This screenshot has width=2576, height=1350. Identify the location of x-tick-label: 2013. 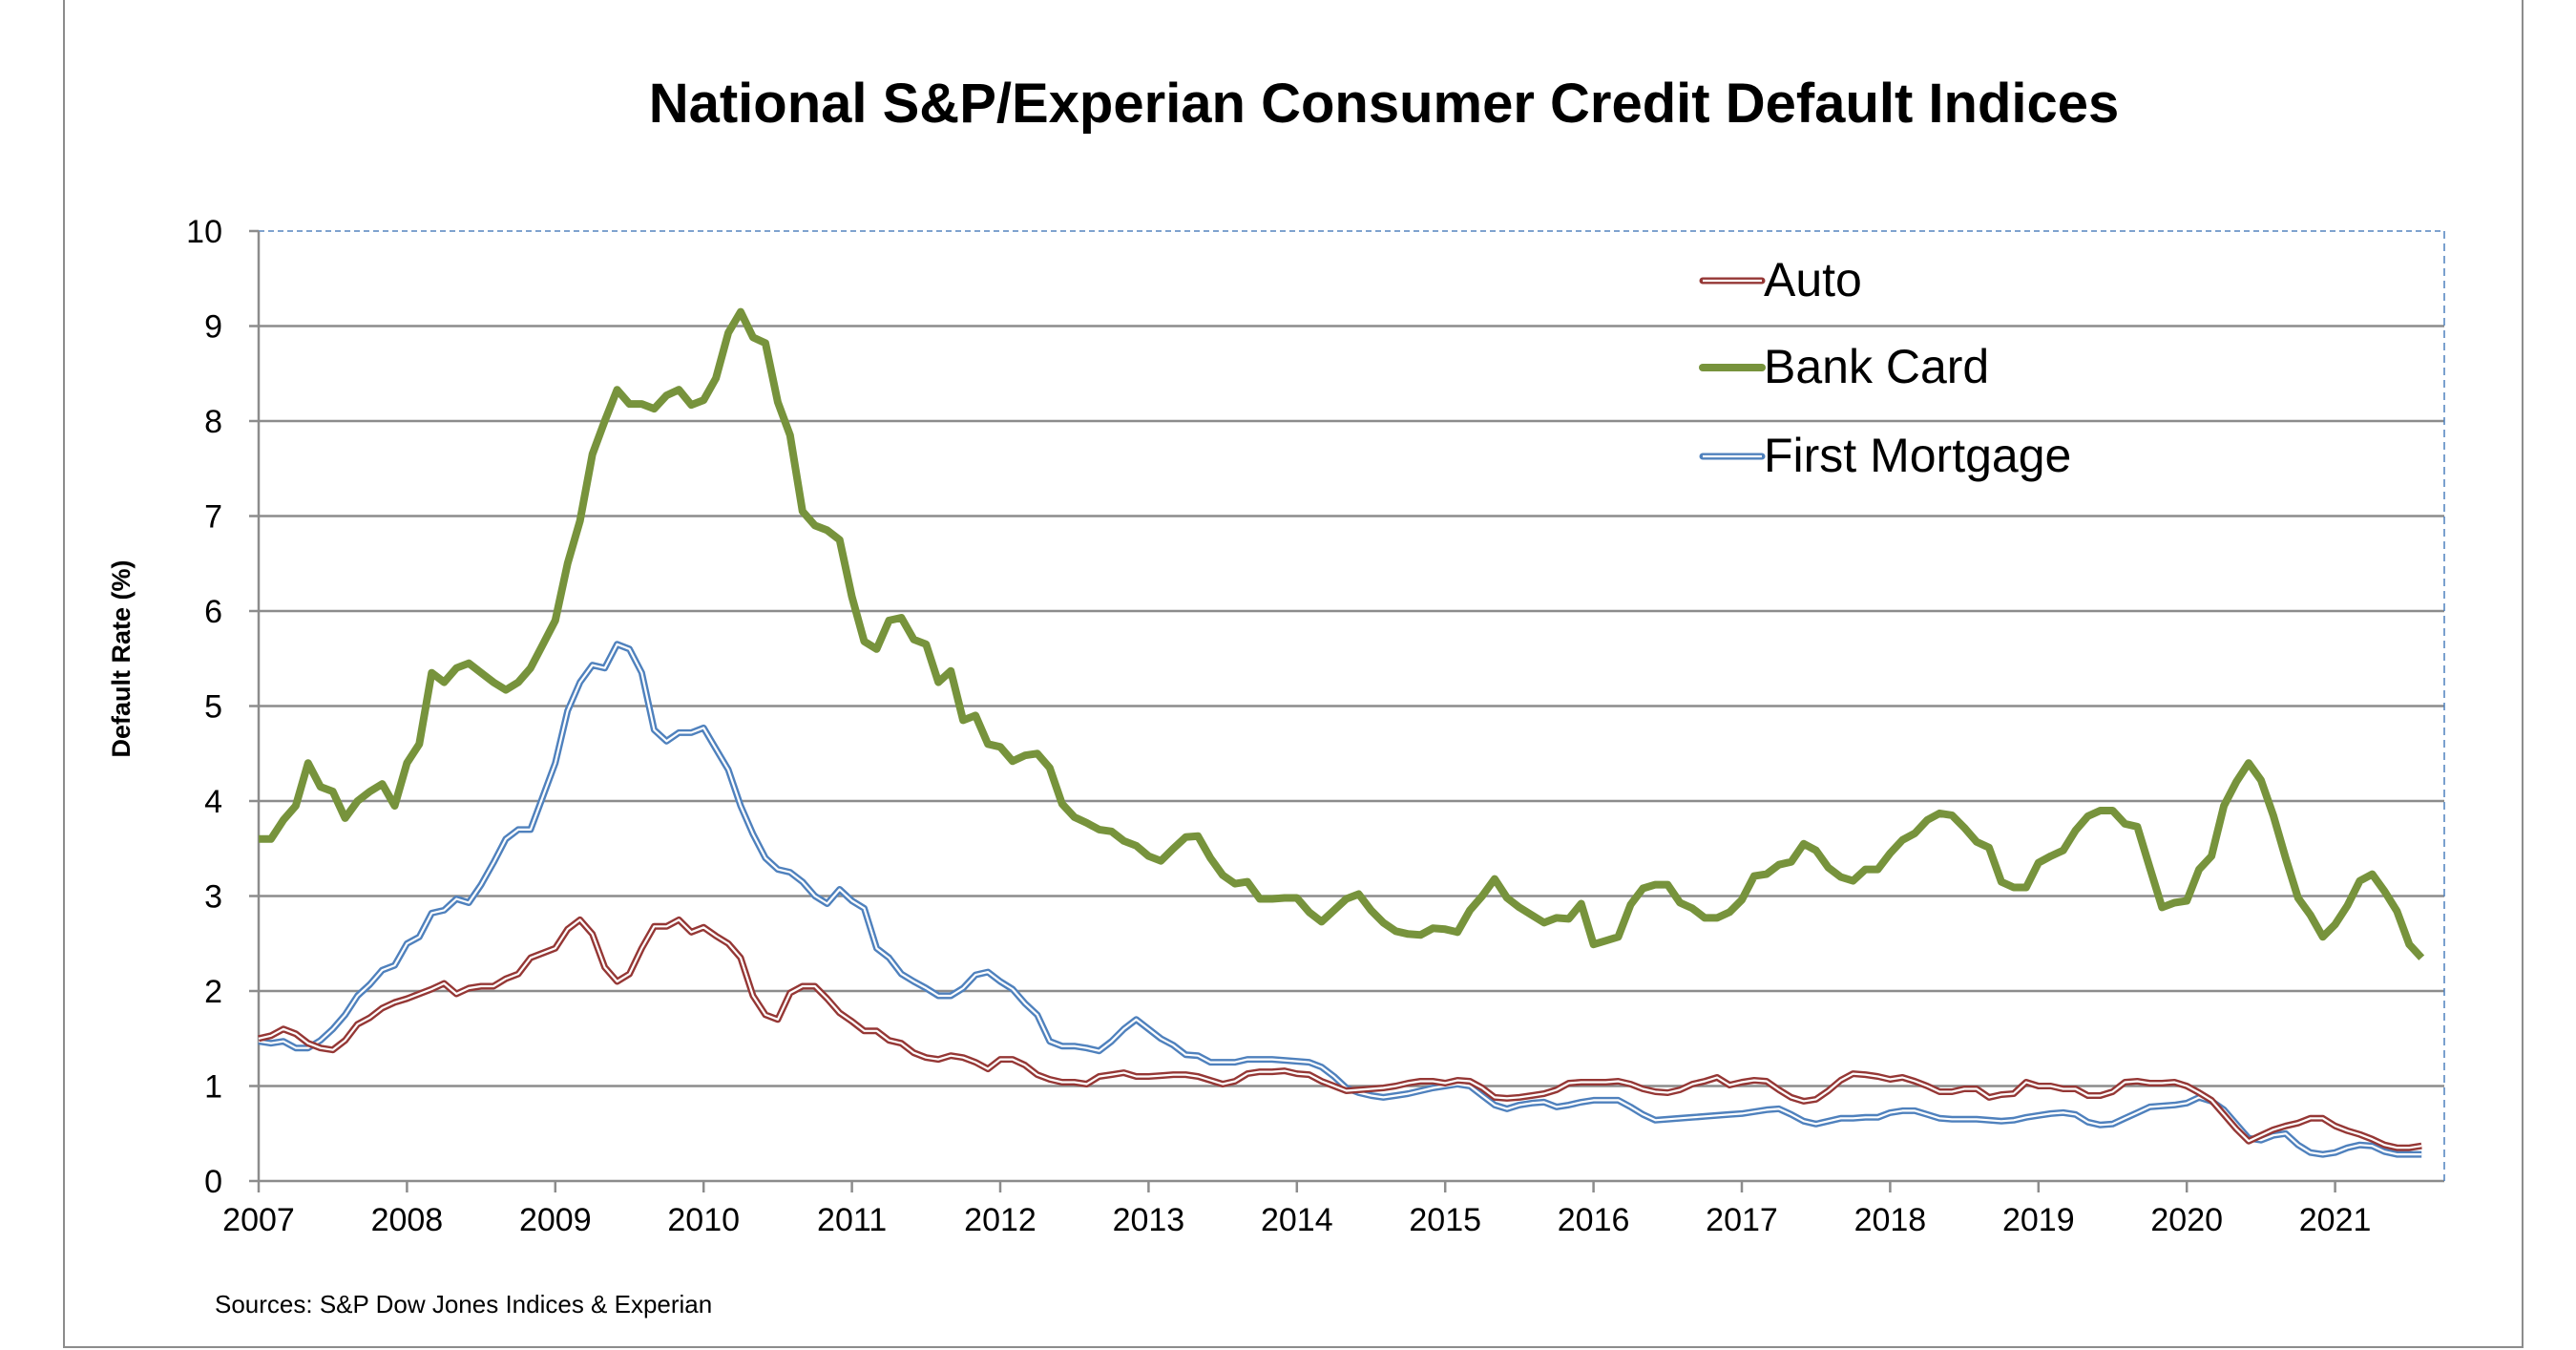
(1149, 1220).